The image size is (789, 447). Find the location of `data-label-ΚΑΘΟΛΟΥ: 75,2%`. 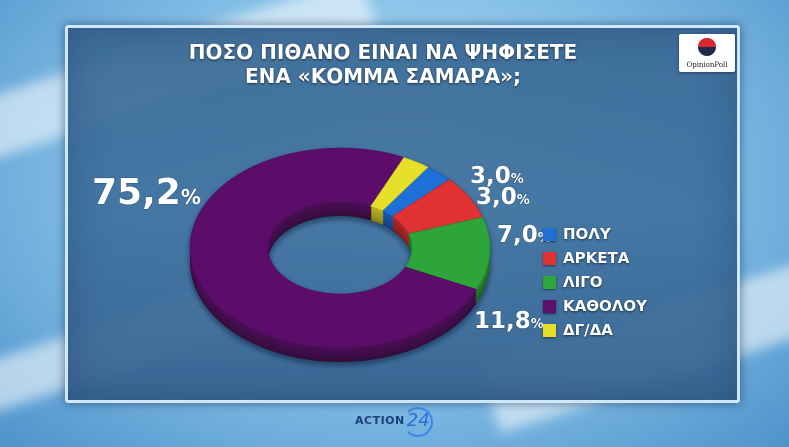

data-label-ΚΑΘΟΛΟΥ: 75,2% is located at coordinates (146, 192).